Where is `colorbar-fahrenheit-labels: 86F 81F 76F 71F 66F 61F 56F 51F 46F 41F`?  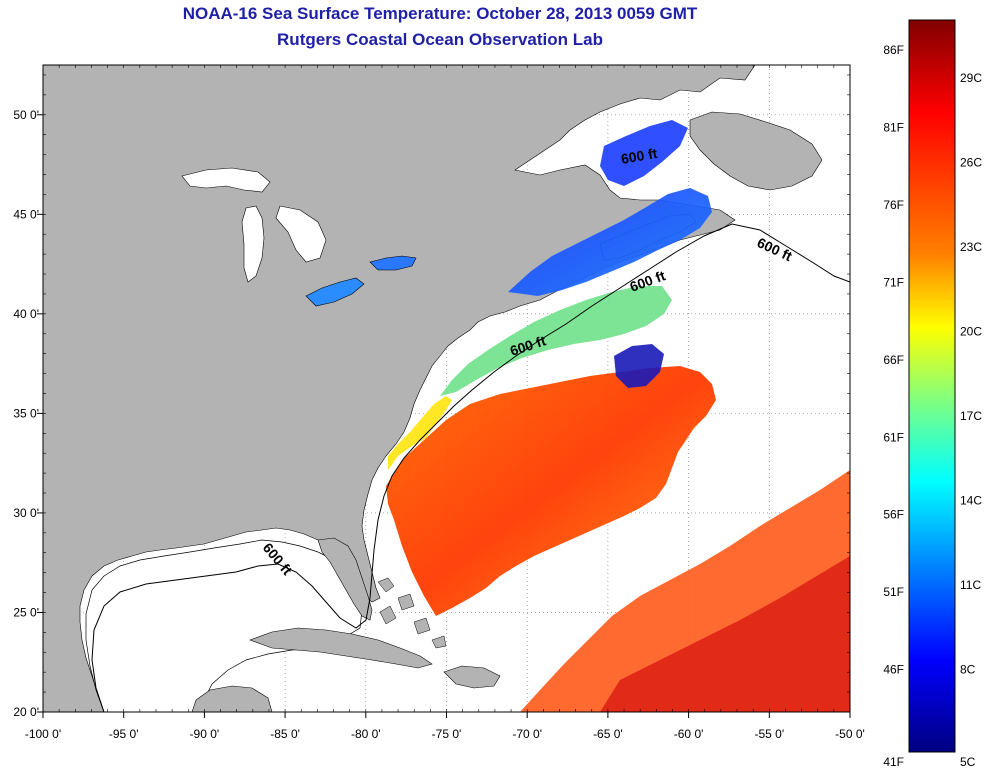 colorbar-fahrenheit-labels: 86F 81F 76F 71F 66F 61F 56F 51F 46F 41F is located at coordinates (893, 406).